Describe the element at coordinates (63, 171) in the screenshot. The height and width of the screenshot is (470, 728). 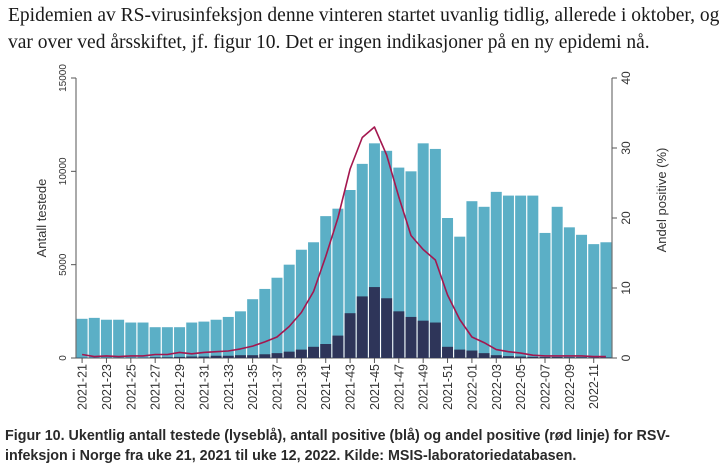
I see `left-tick-label: 10000` at that location.